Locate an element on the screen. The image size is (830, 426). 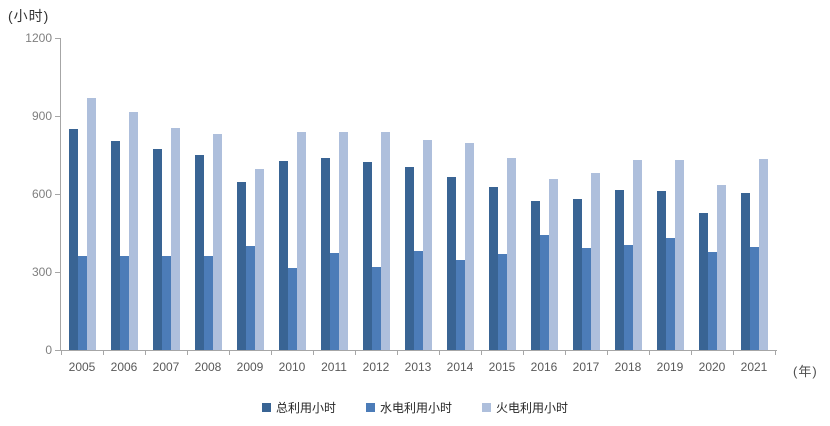
bar-火电利用小时-2014 is located at coordinates (469, 246).